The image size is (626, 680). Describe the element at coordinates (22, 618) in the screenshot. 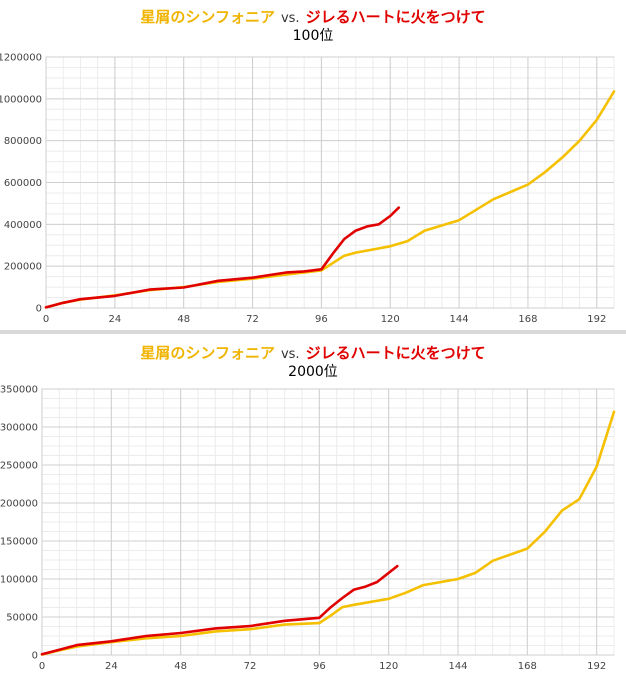

I see `y-tick-label: 50000` at that location.